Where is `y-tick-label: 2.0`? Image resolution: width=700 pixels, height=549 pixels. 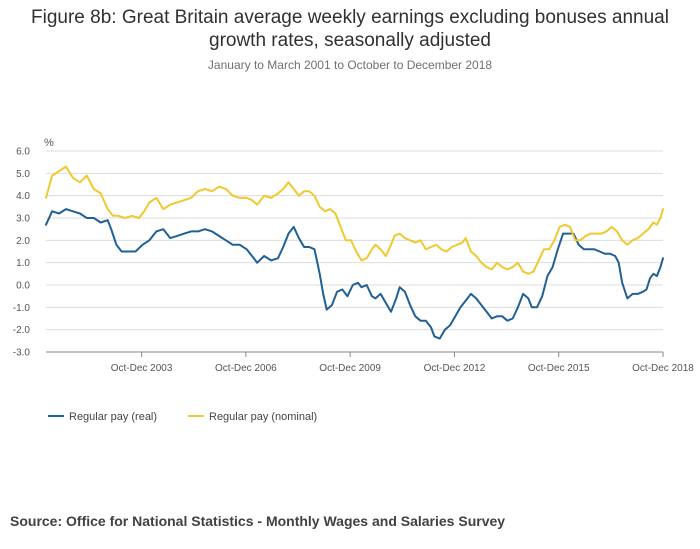
y-tick-label: 2.0 is located at coordinates (23, 241).